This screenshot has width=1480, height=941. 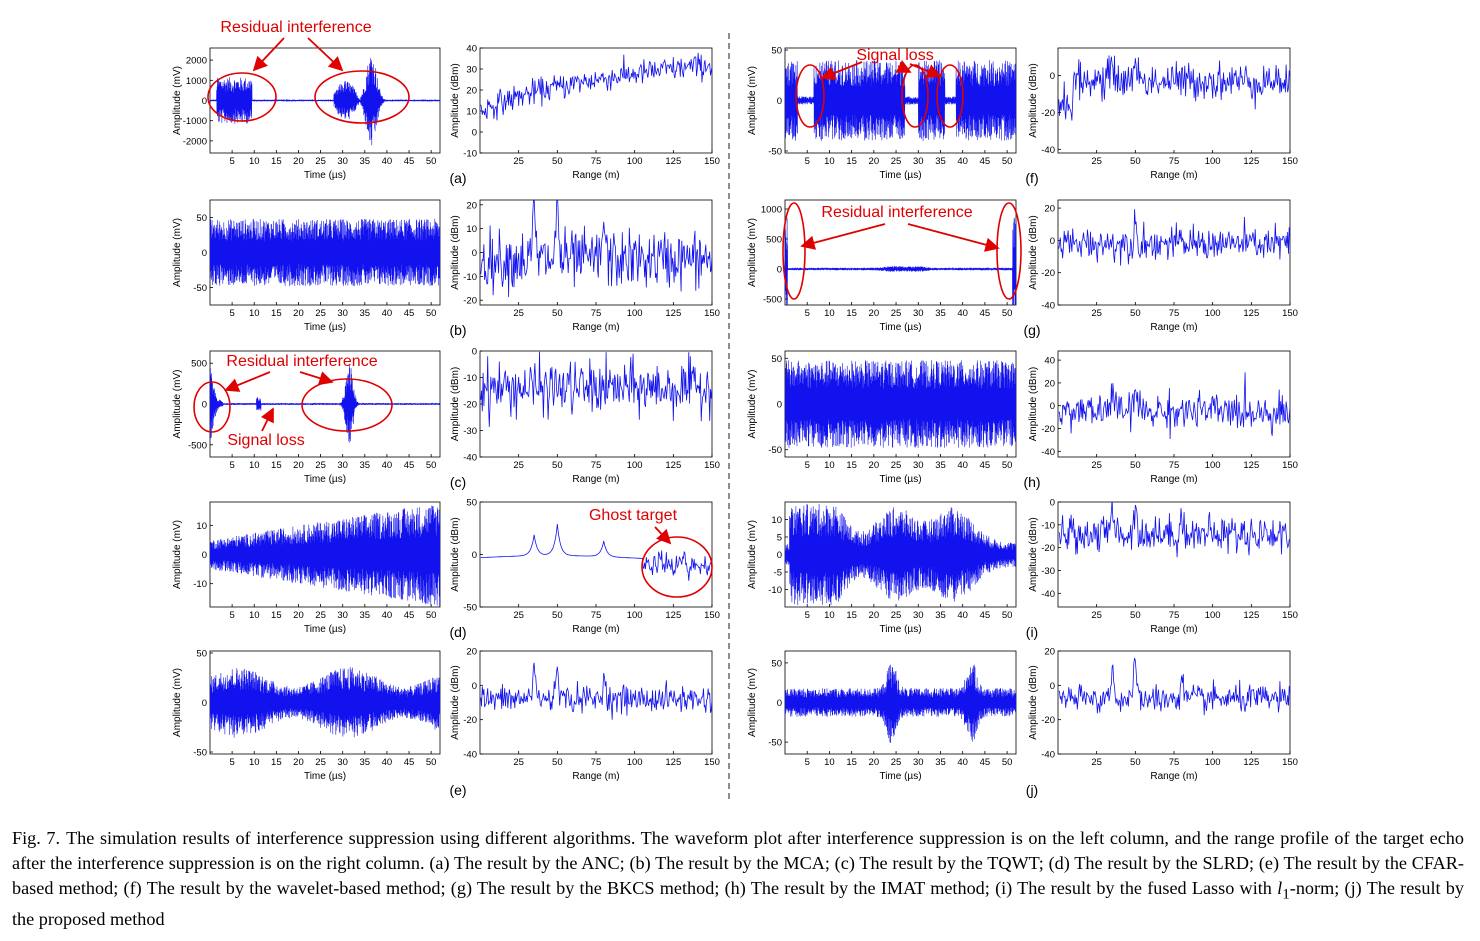 I want to click on x-tick-label-wave-i: 35, so click(x=940, y=615).